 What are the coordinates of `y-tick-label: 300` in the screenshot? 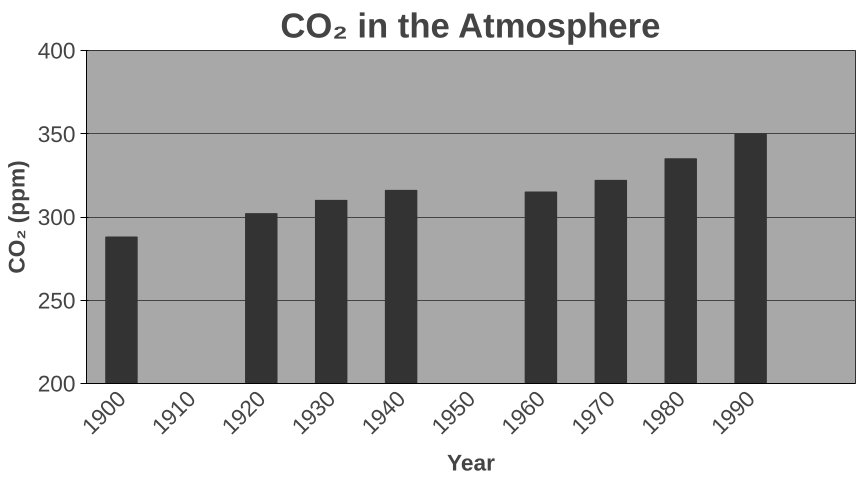 It's located at (57, 217).